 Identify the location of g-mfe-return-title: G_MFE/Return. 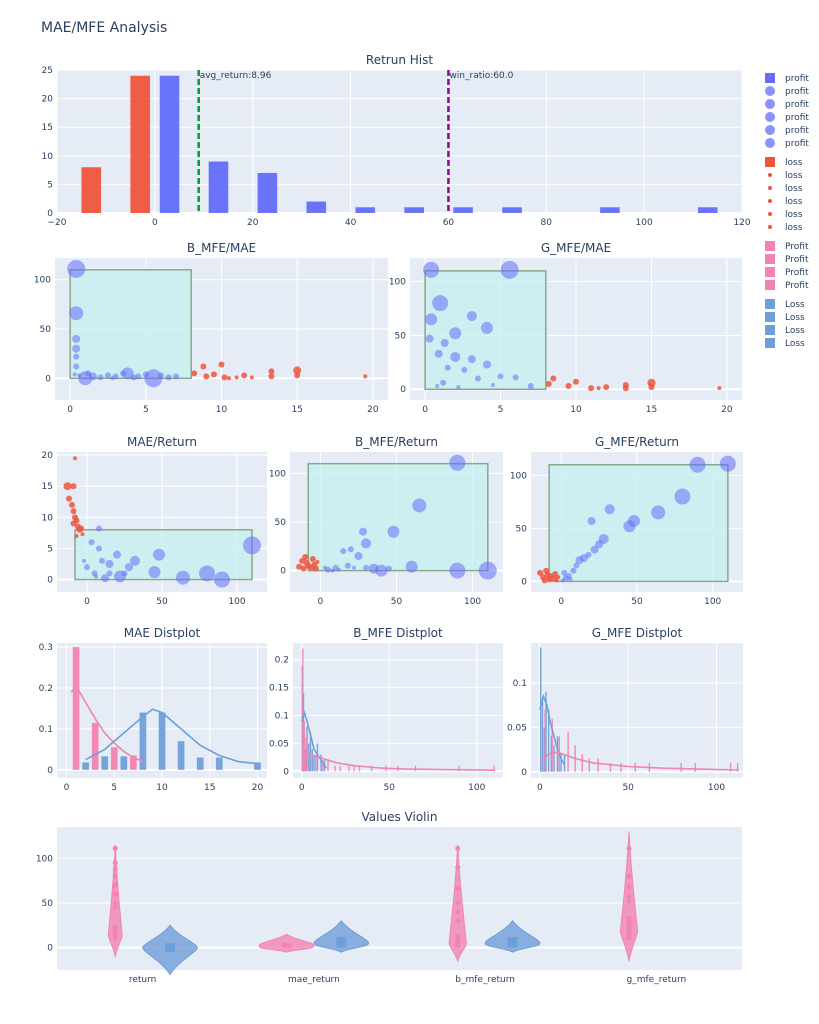
(637, 442).